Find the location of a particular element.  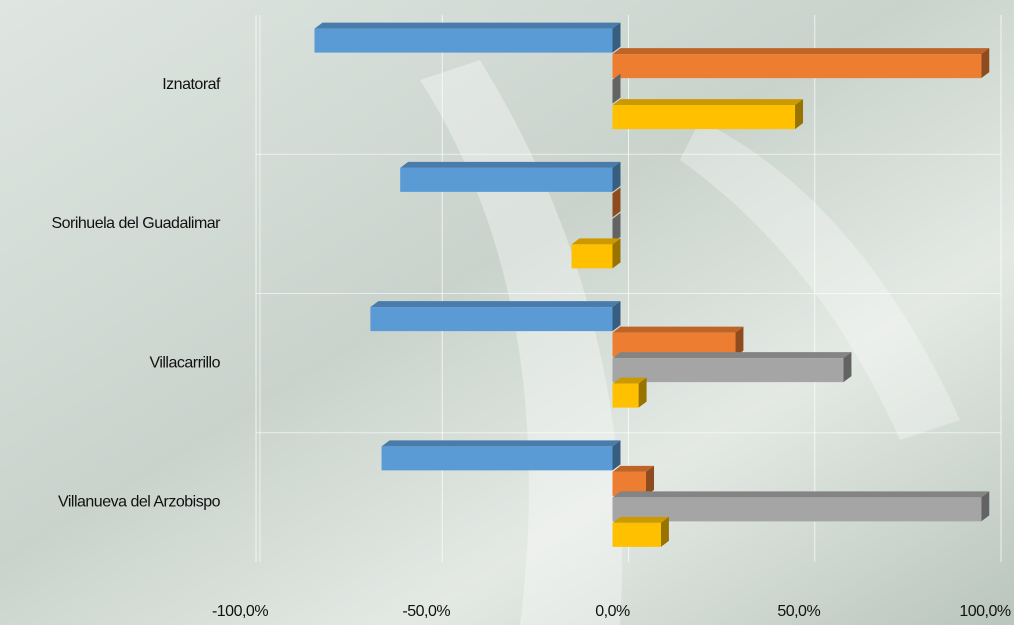

x-tick-label: -100,0% is located at coordinates (240, 611).